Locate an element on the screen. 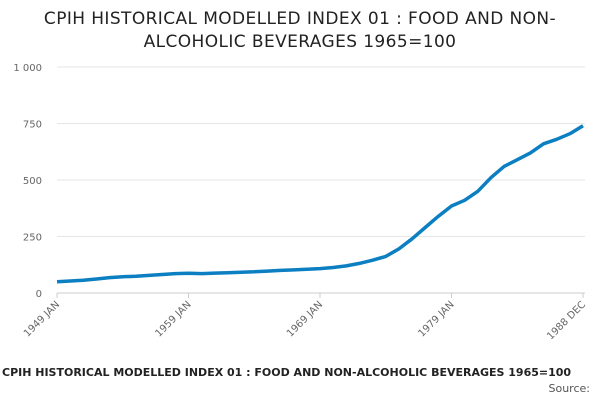 Image resolution: width=600 pixels, height=400 pixels. x-tick-label: 1959 JAN is located at coordinates (174, 319).